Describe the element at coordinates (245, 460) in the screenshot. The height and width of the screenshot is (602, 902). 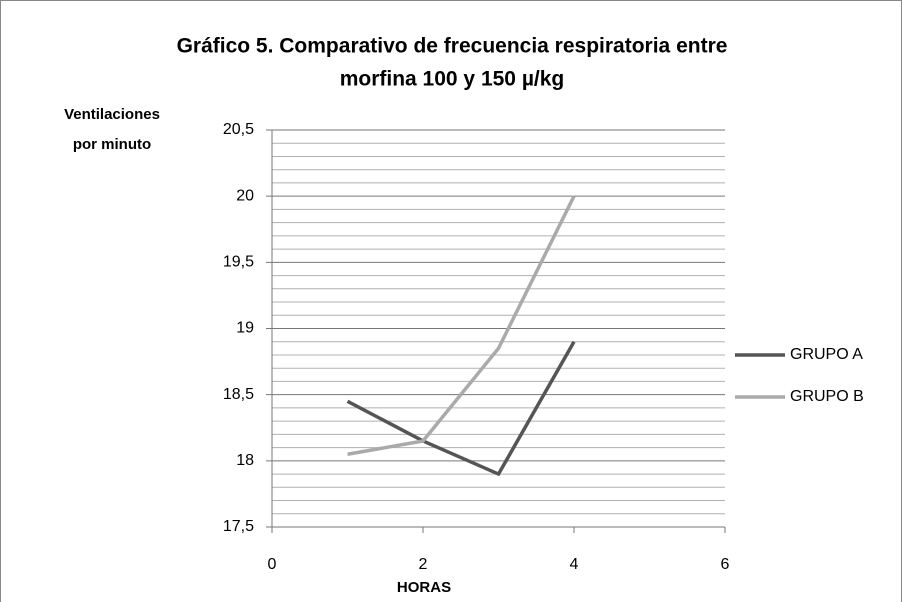
I see `y-tick-label: 18` at that location.